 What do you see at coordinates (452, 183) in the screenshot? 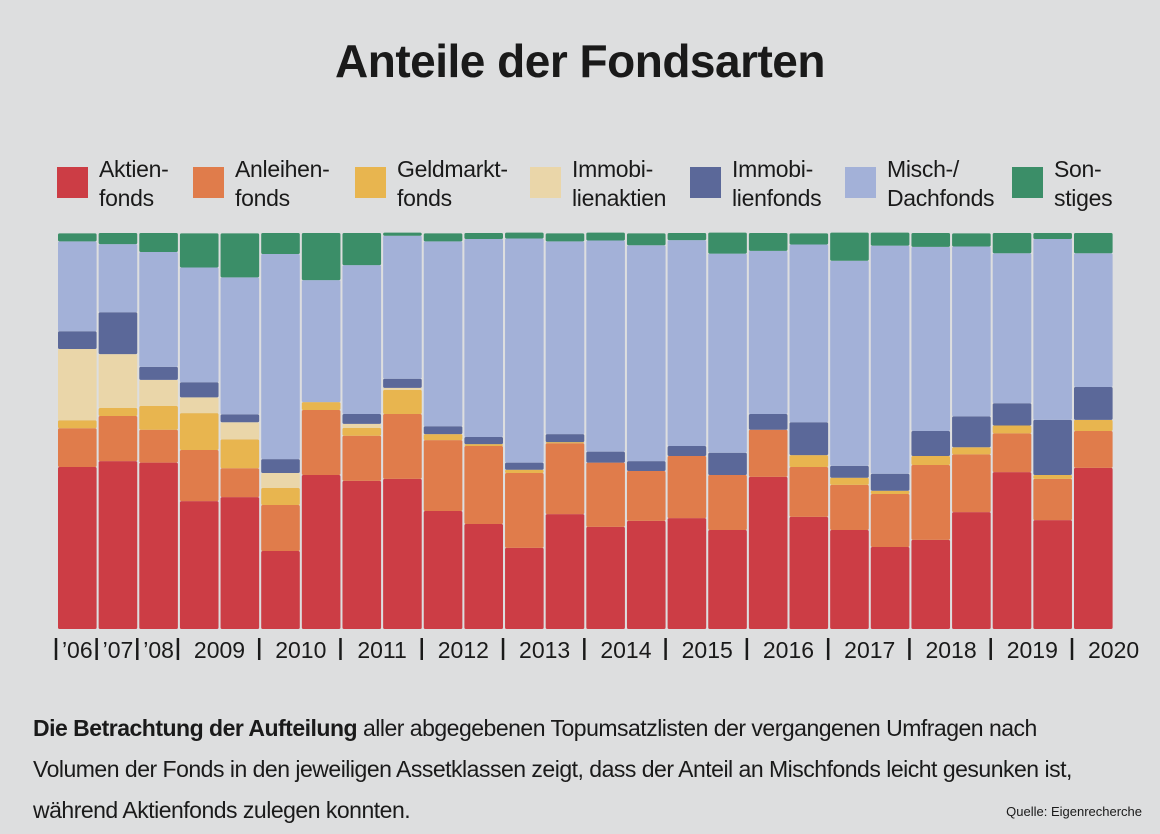
I see `legend-label: Geldmarkt- fonds` at bounding box center [452, 183].